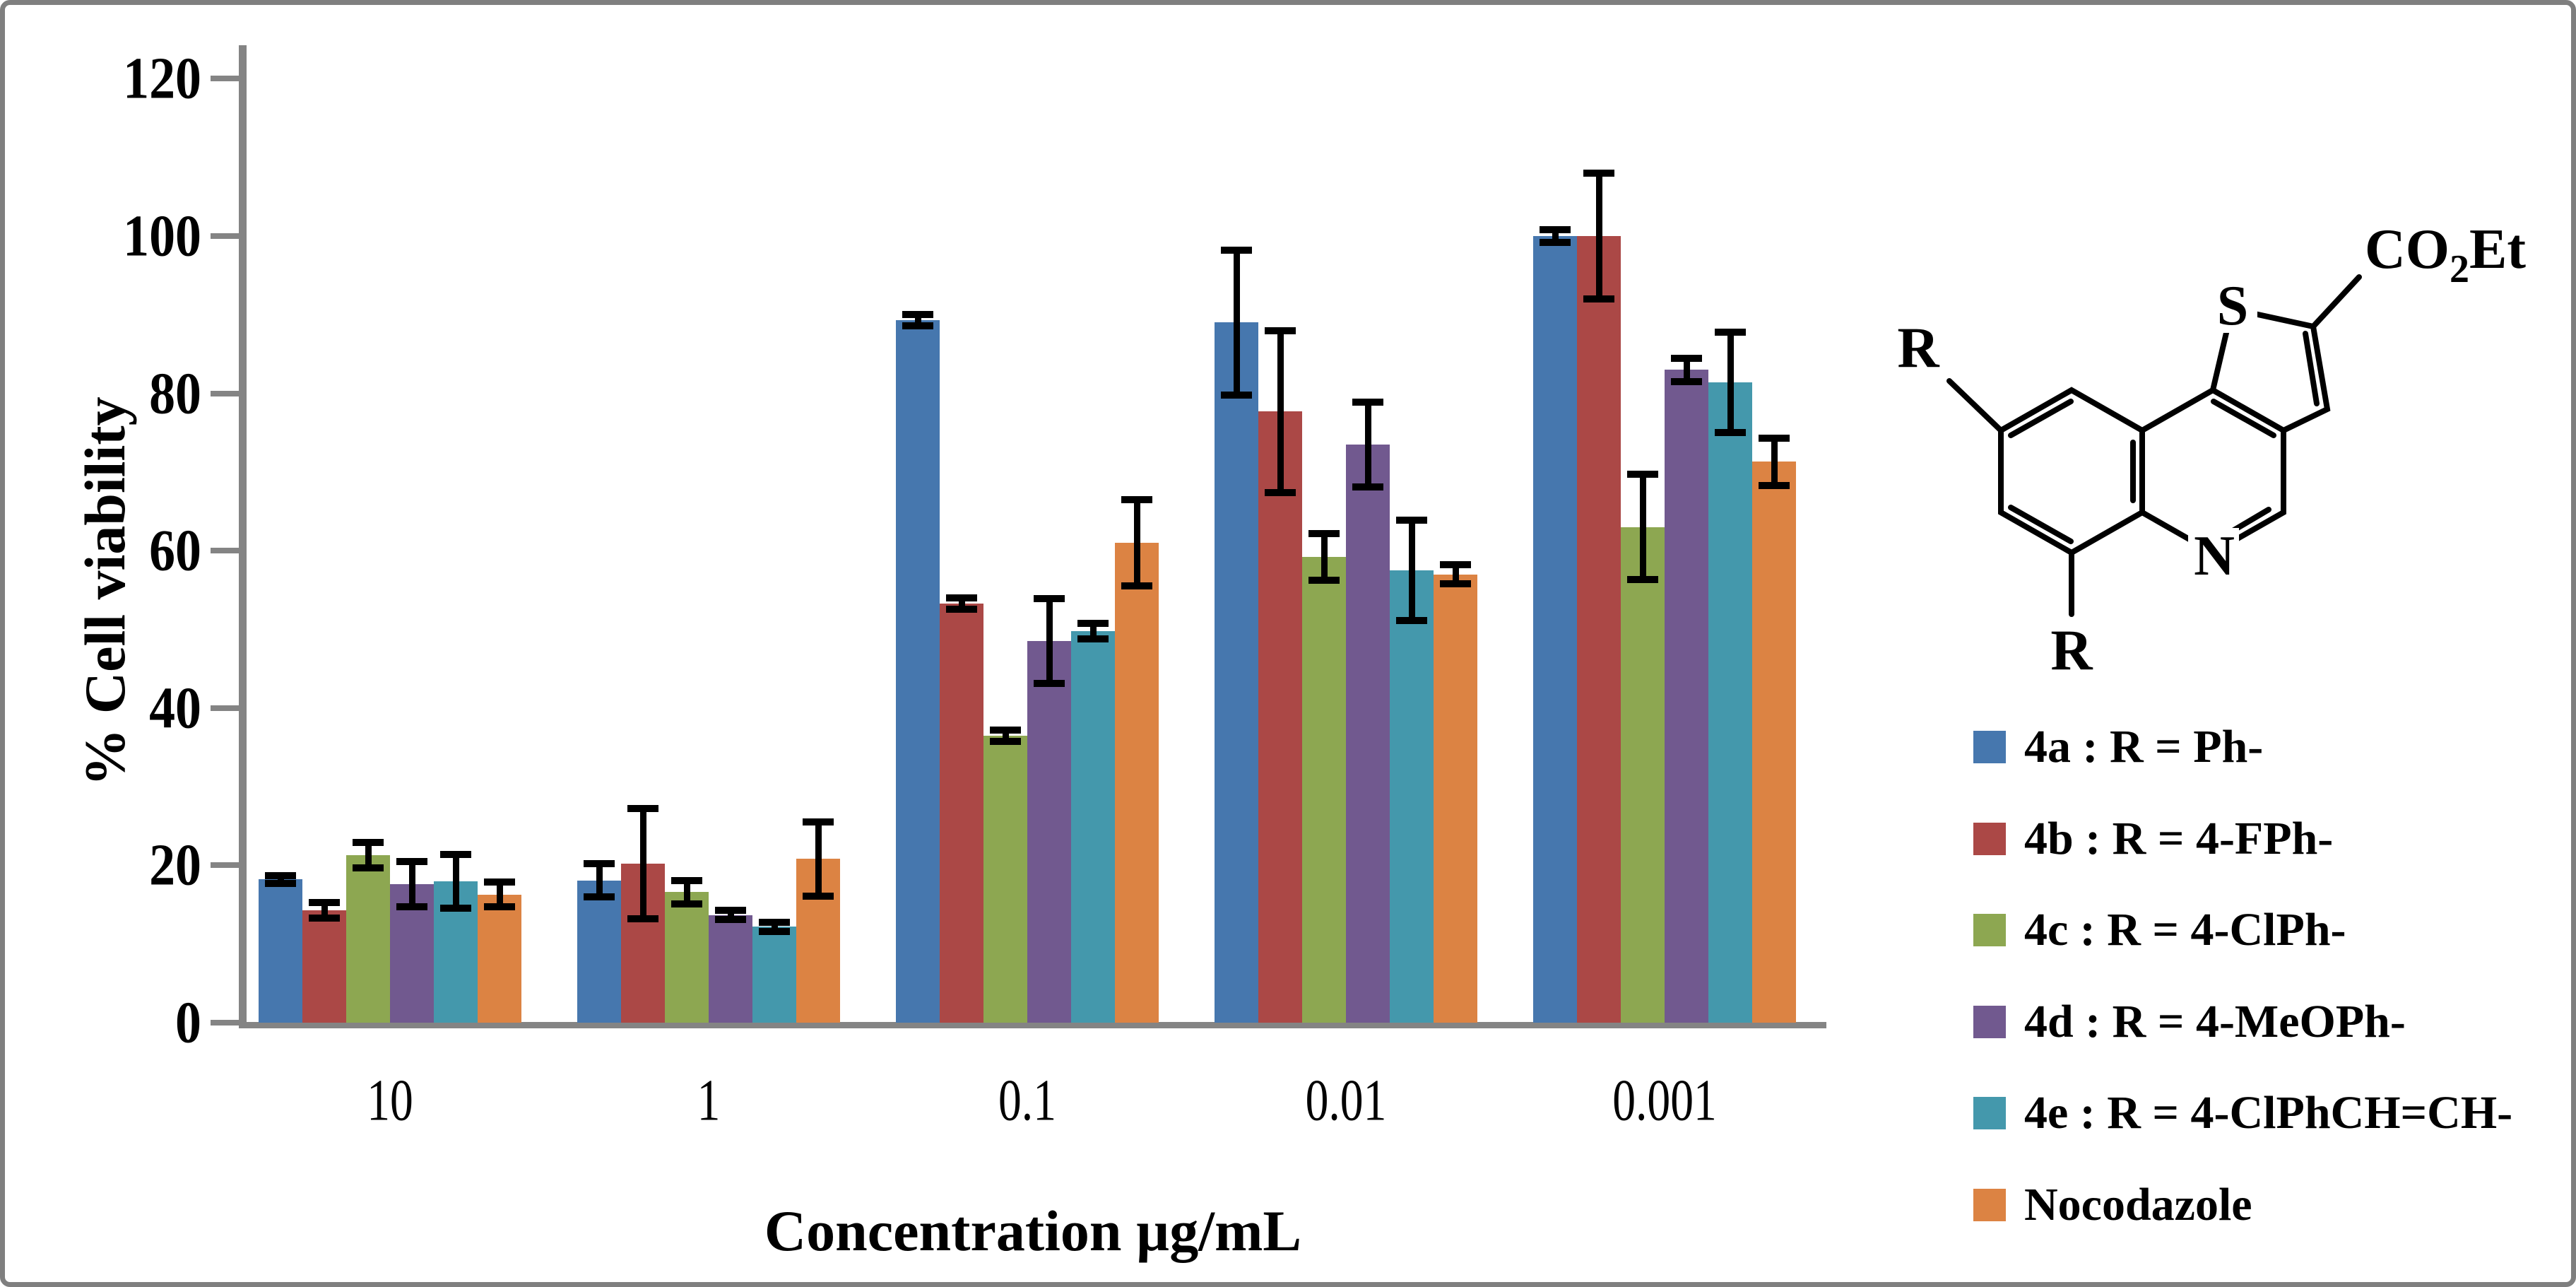  I want to click on benzene-ring, so click(2071, 471).